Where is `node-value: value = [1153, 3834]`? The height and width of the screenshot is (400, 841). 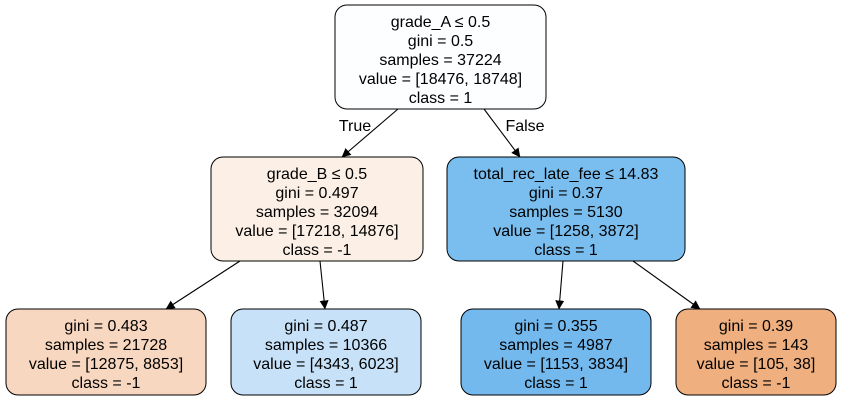
node-value: value = [1153, 3834] is located at coordinates (556, 364).